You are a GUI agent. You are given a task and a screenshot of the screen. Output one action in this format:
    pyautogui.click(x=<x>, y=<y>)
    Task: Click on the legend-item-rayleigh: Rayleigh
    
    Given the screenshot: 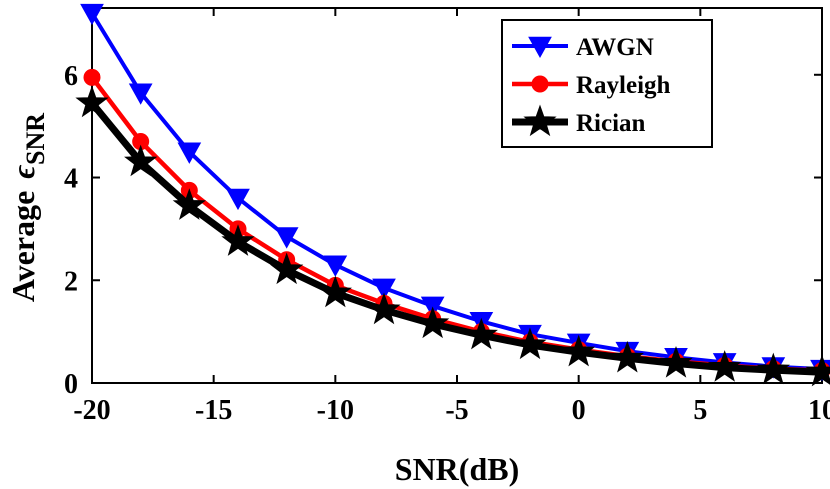 What is the action you would take?
    pyautogui.click(x=591, y=85)
    